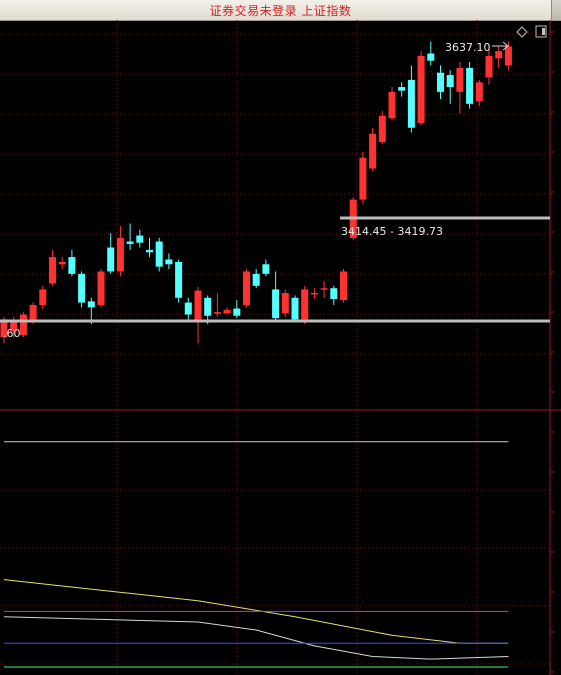 The height and width of the screenshot is (675, 561). I want to click on title-bar-corner, so click(556, 10).